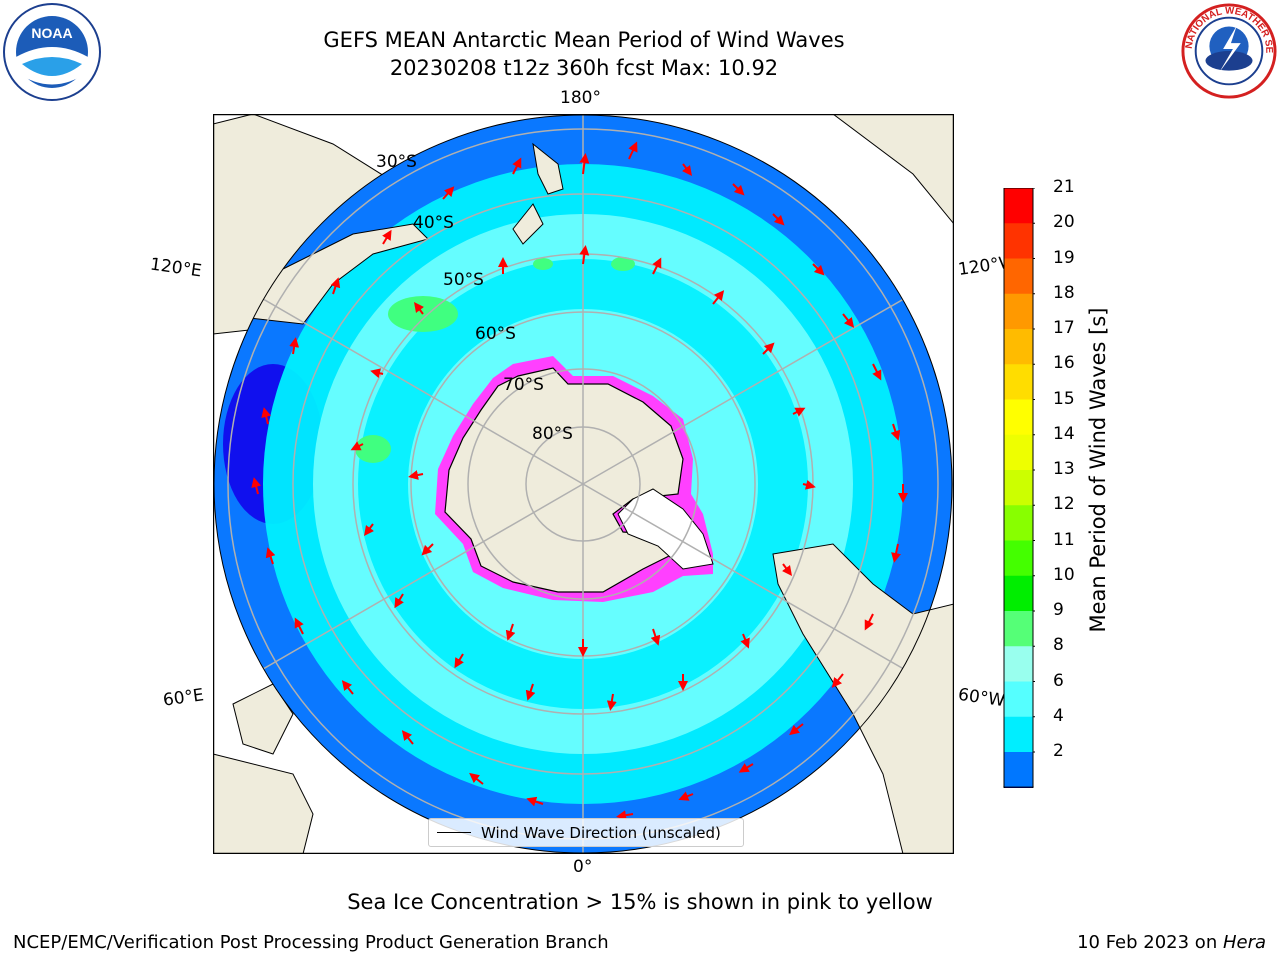 The height and width of the screenshot is (960, 1280). Describe the element at coordinates (1098, 470) in the screenshot. I see `colorbar-title: Mean Period of Wind Waves [s]` at that location.